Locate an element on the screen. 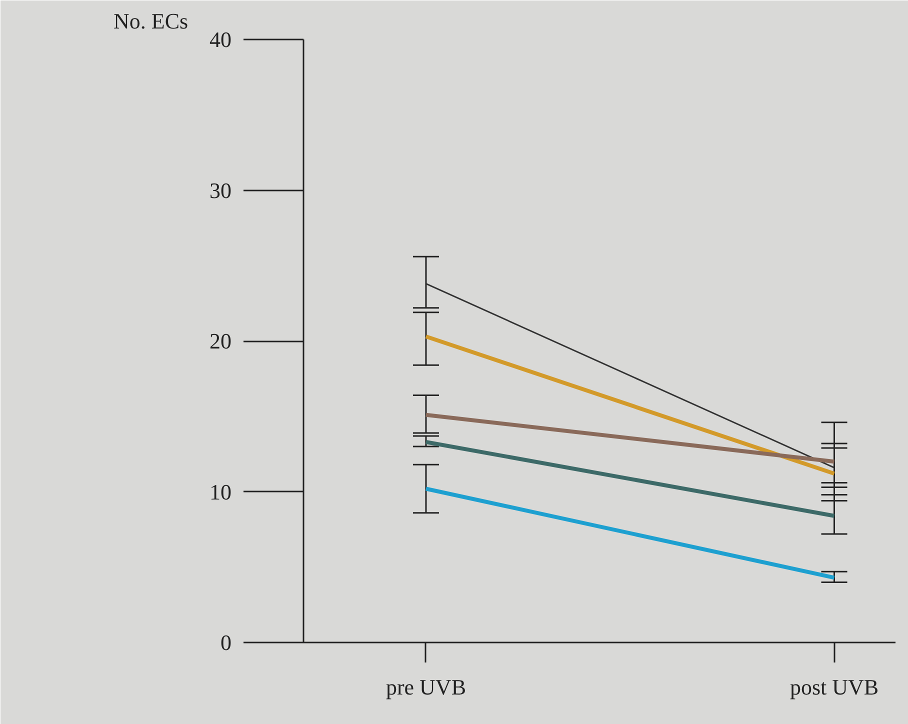  y-tick-label: 20 is located at coordinates (221, 341).